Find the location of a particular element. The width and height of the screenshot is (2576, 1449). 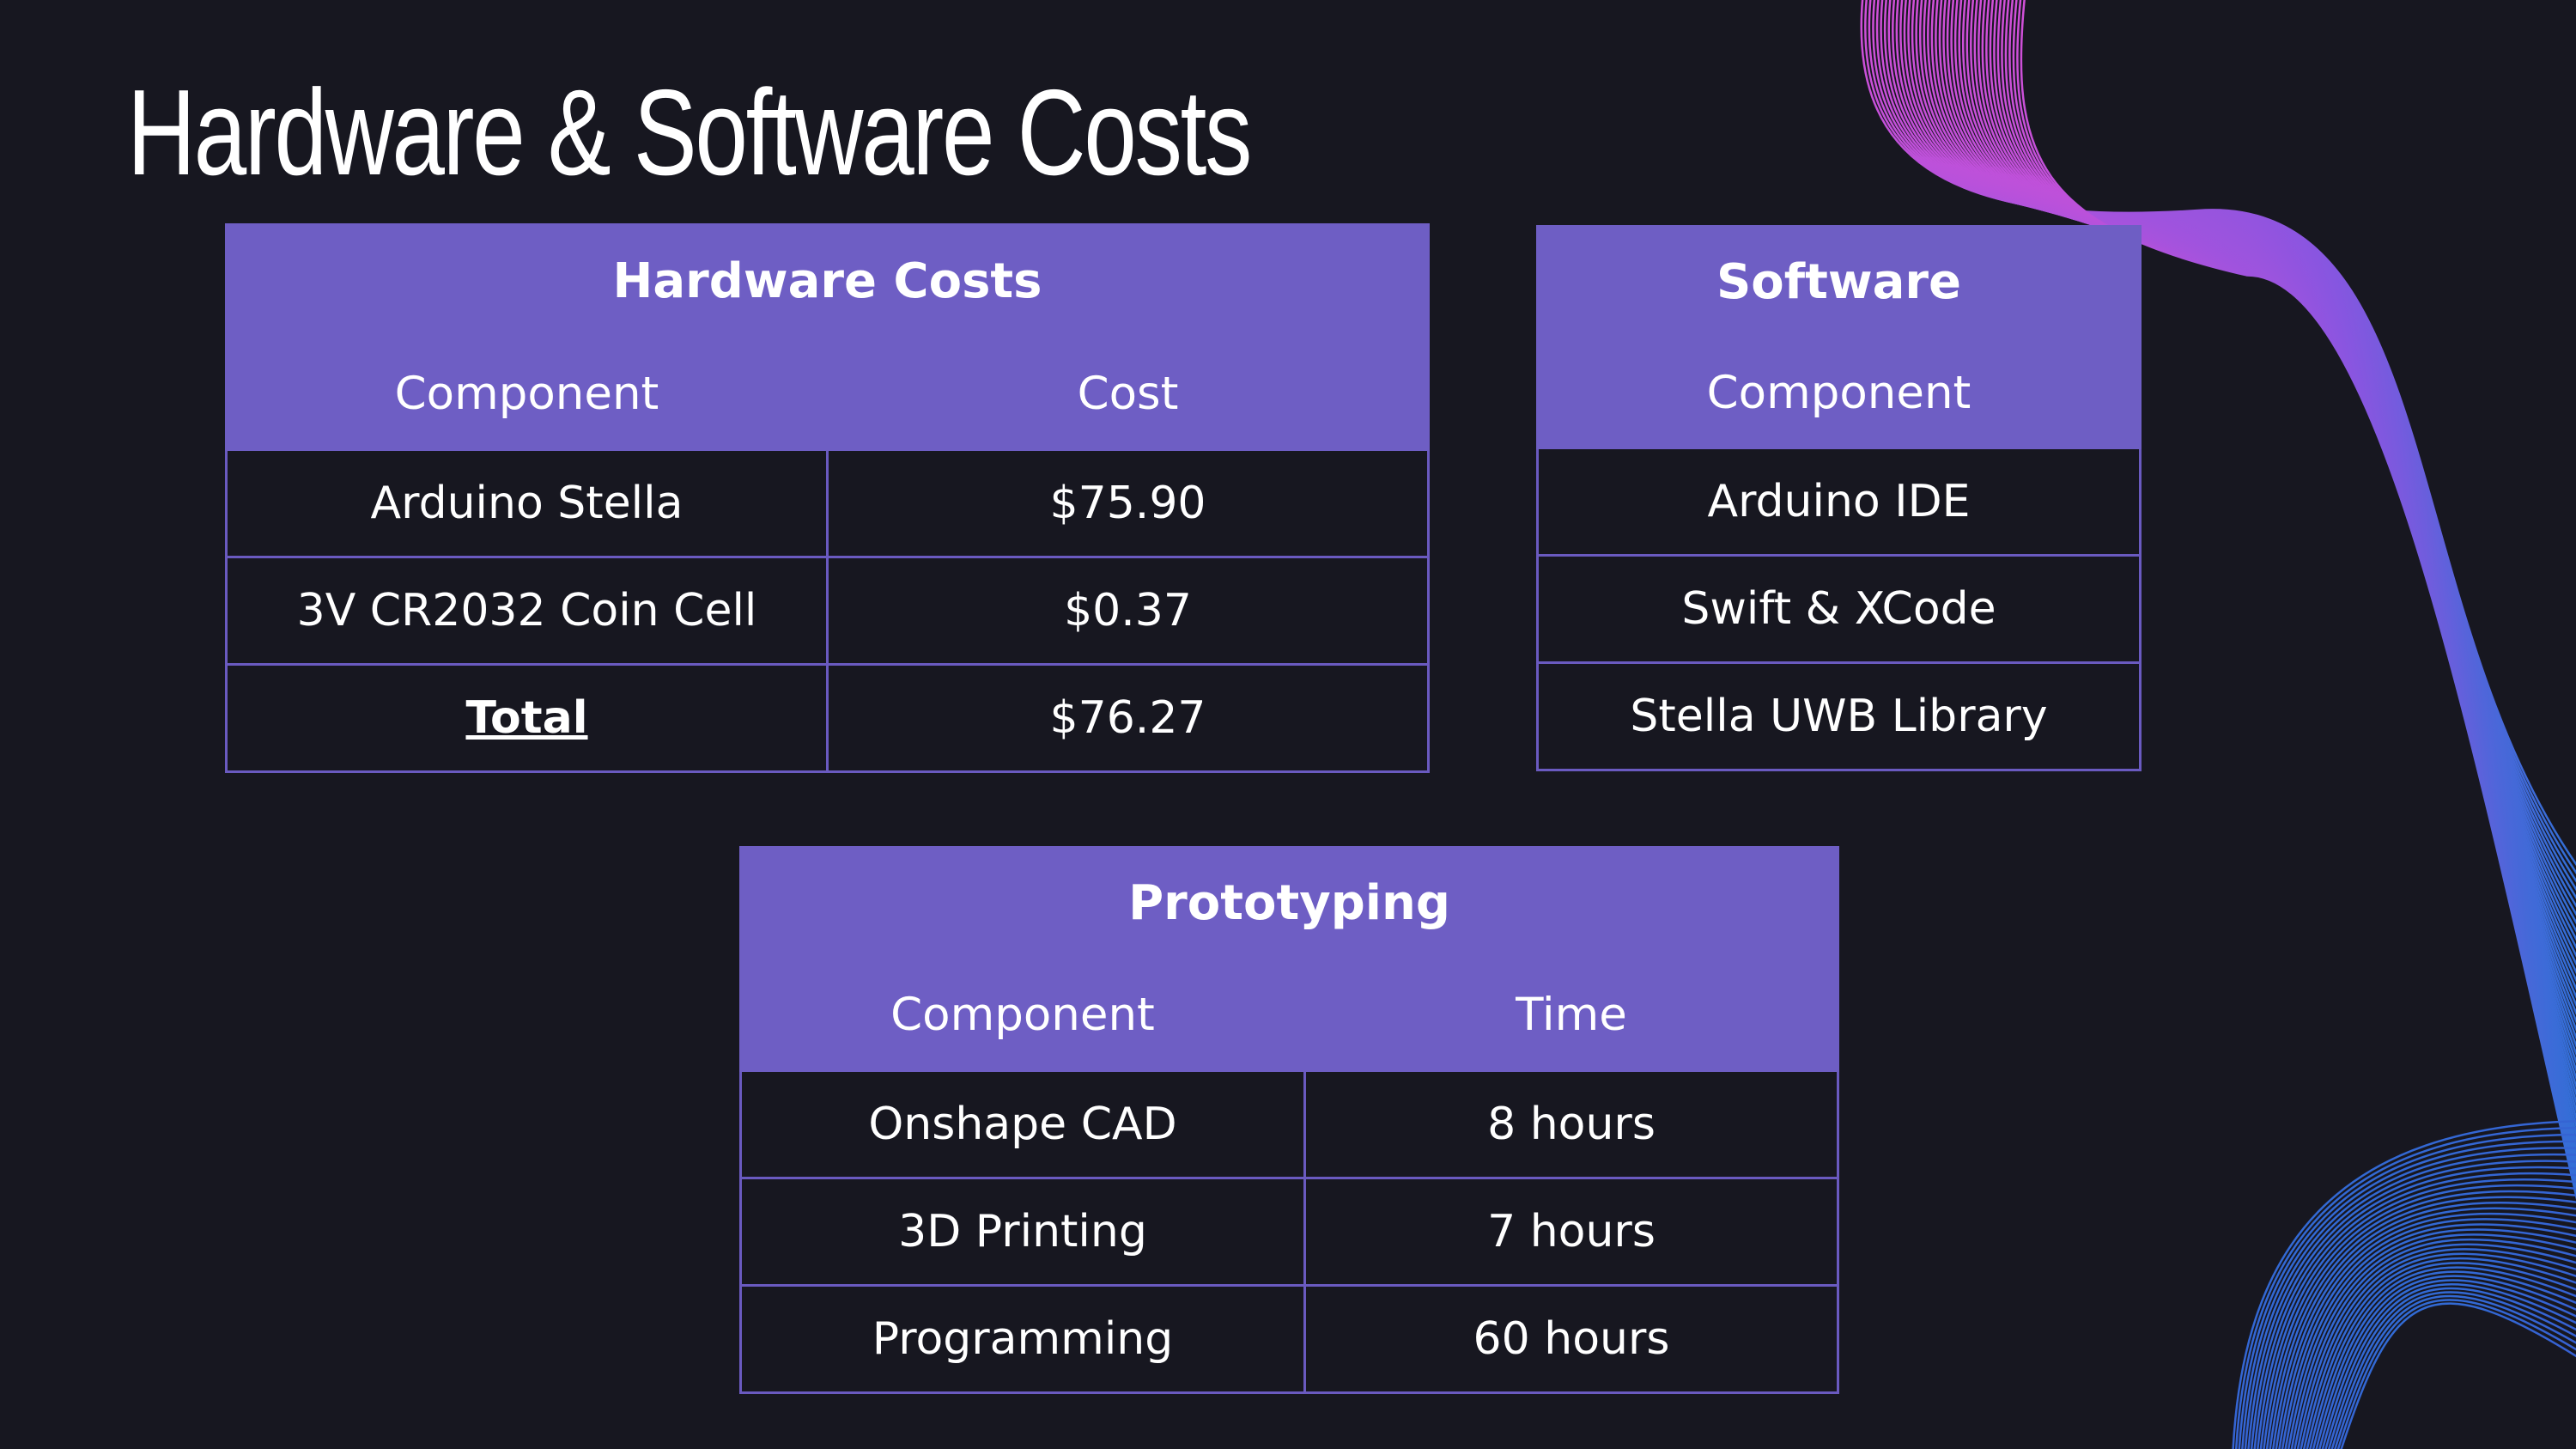

table-row: Total $76.27 is located at coordinates (828, 718).